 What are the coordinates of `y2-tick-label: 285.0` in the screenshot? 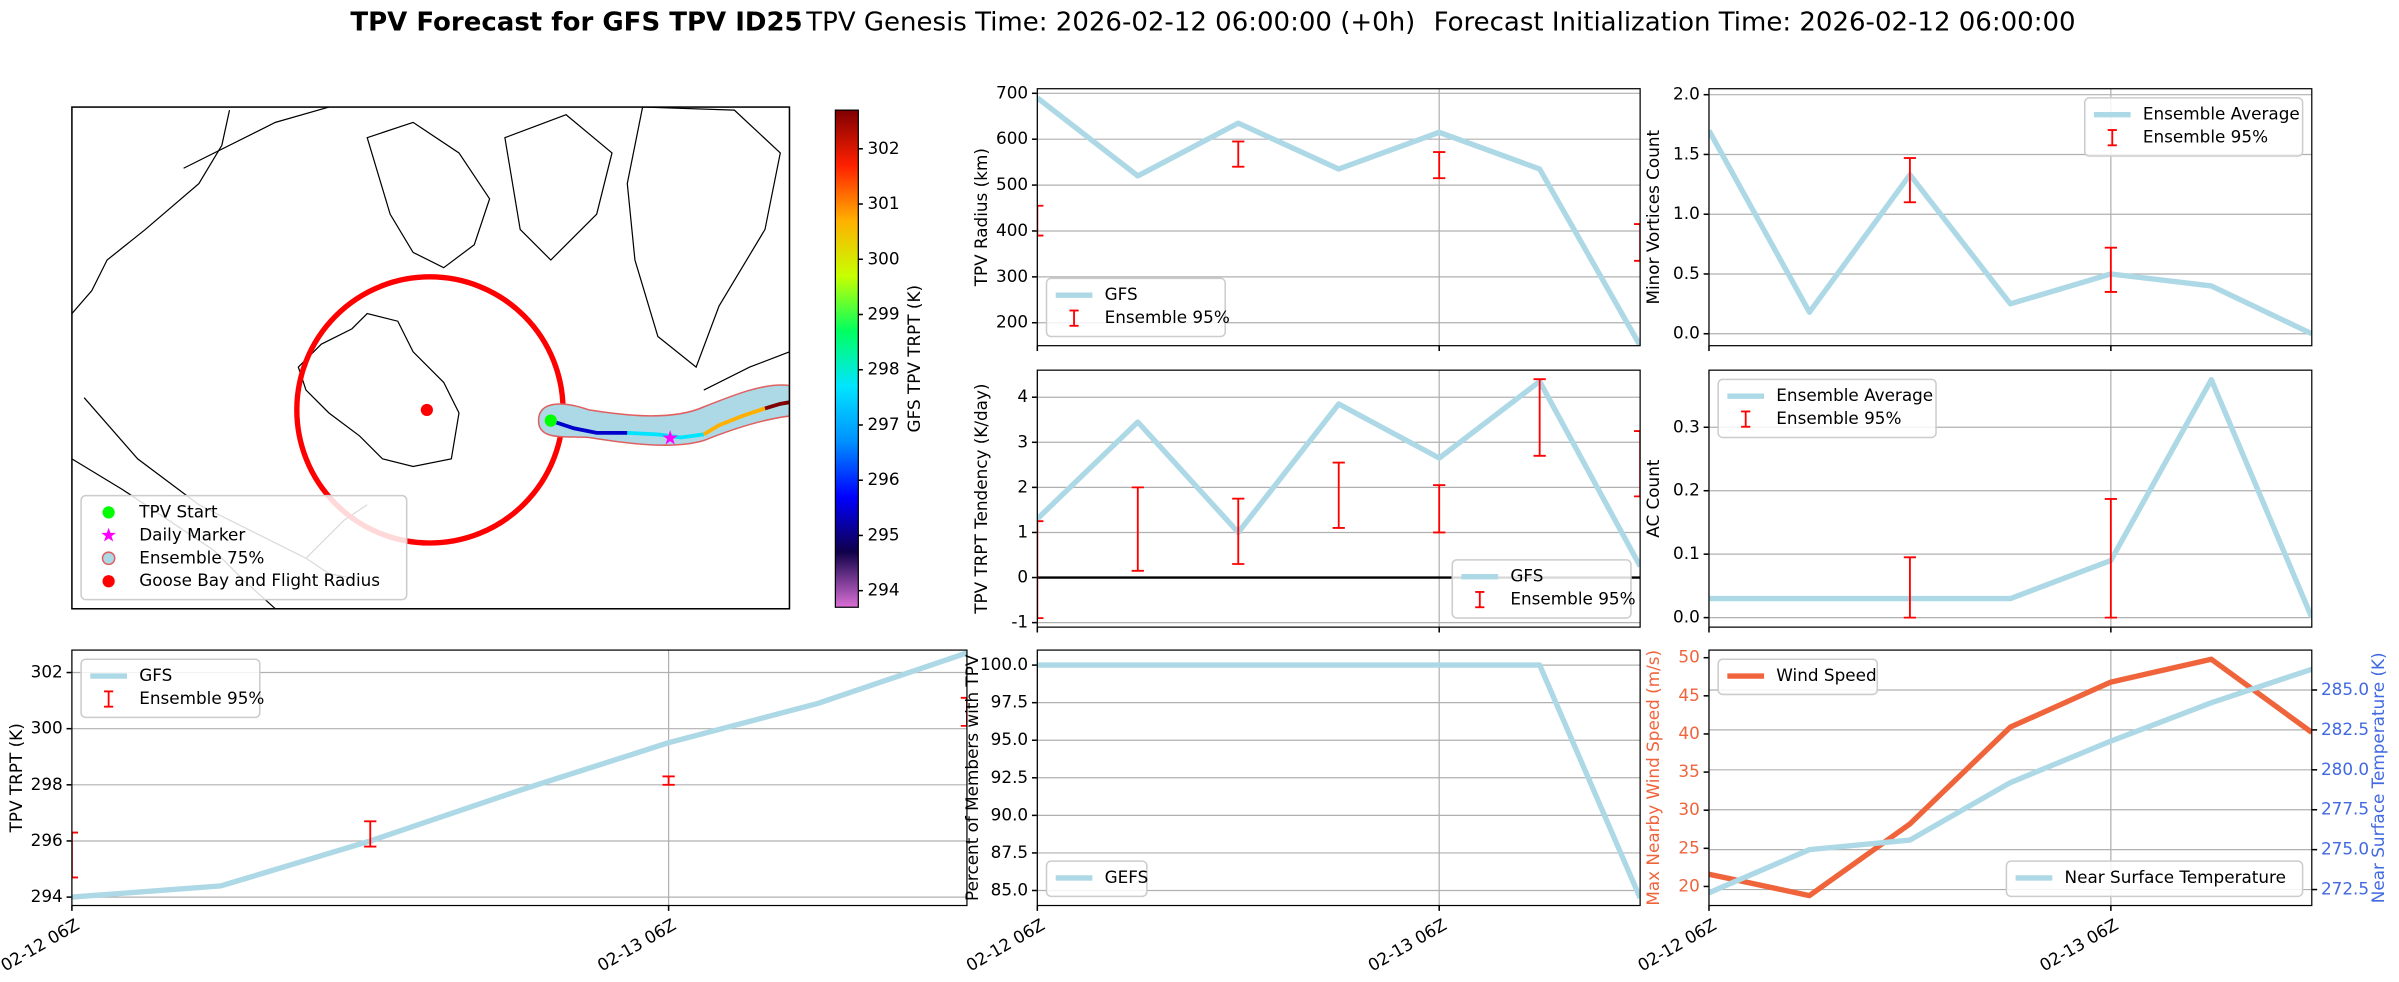 It's located at (2345, 689).